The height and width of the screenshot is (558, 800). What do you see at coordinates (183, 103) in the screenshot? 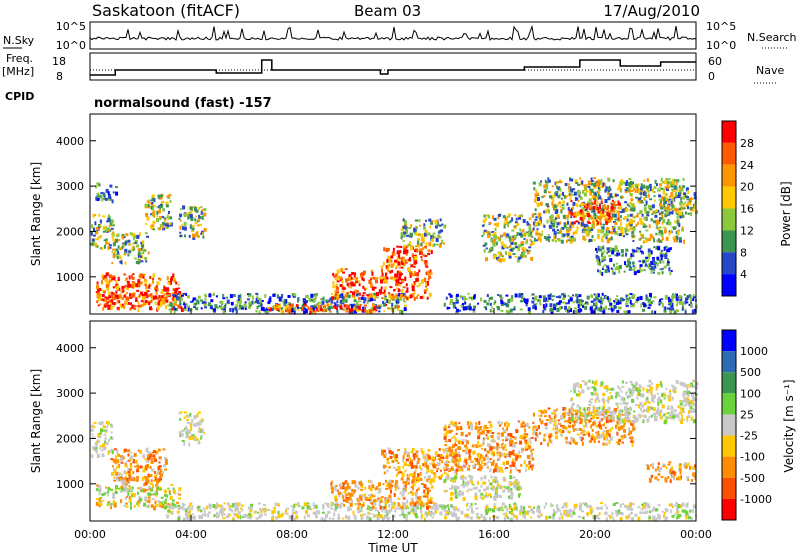
I see `cpid-text: normalsound (fast) -157` at bounding box center [183, 103].